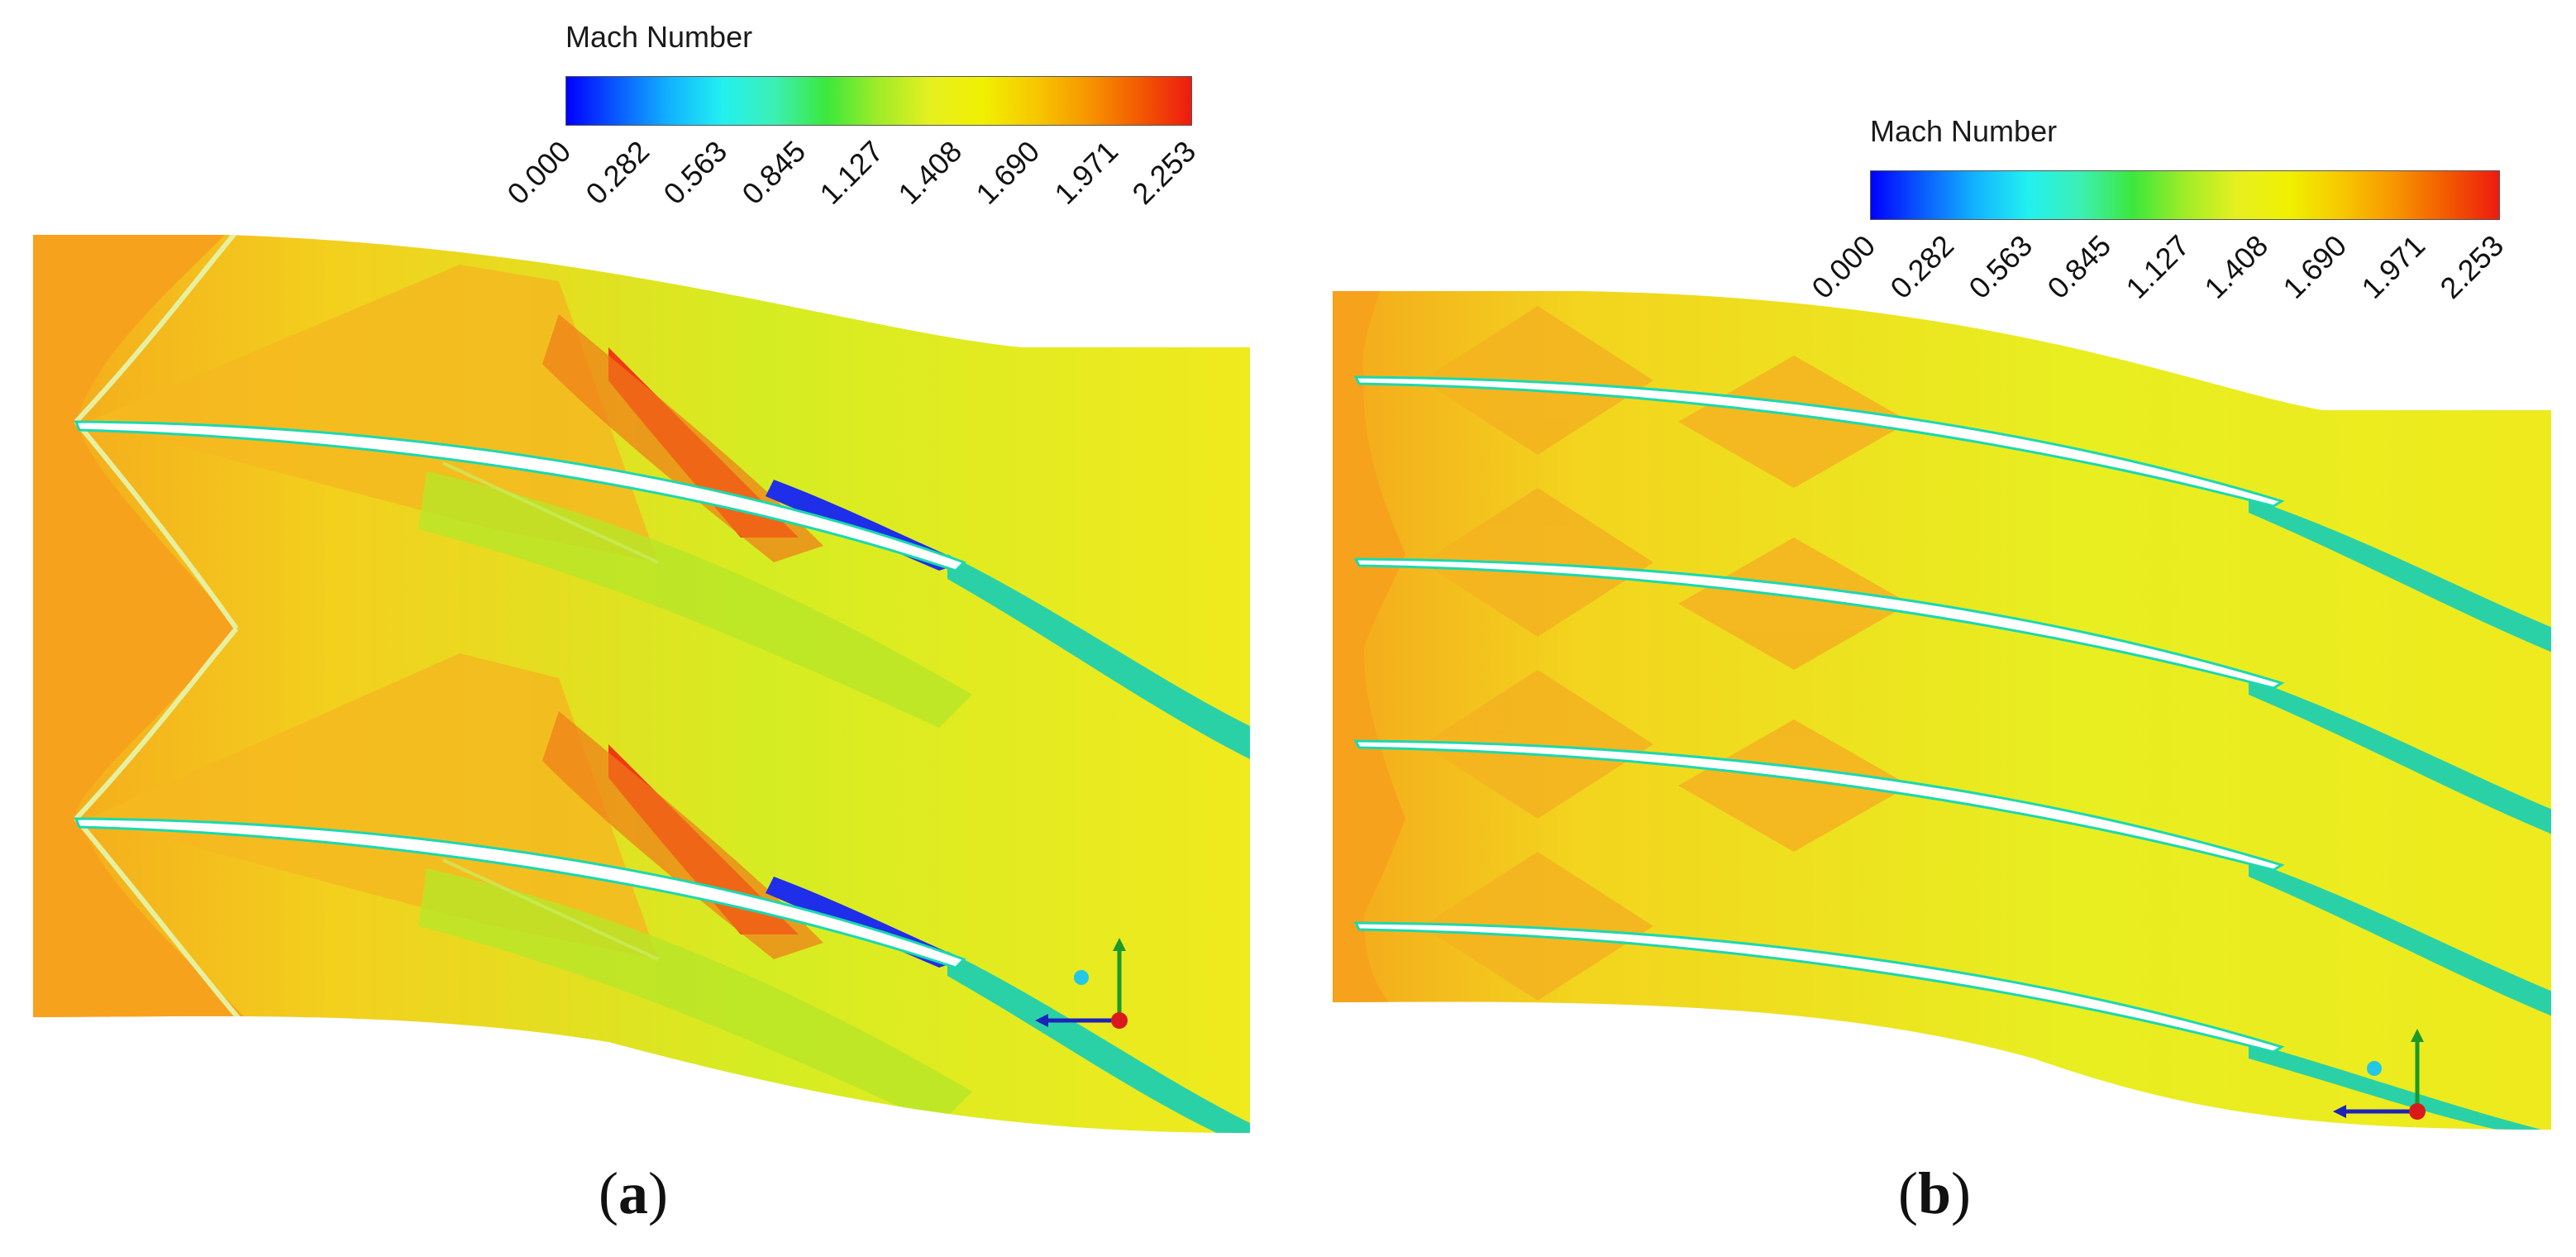 This screenshot has height=1257, width=2576. I want to click on colorbar-a, so click(879, 101).